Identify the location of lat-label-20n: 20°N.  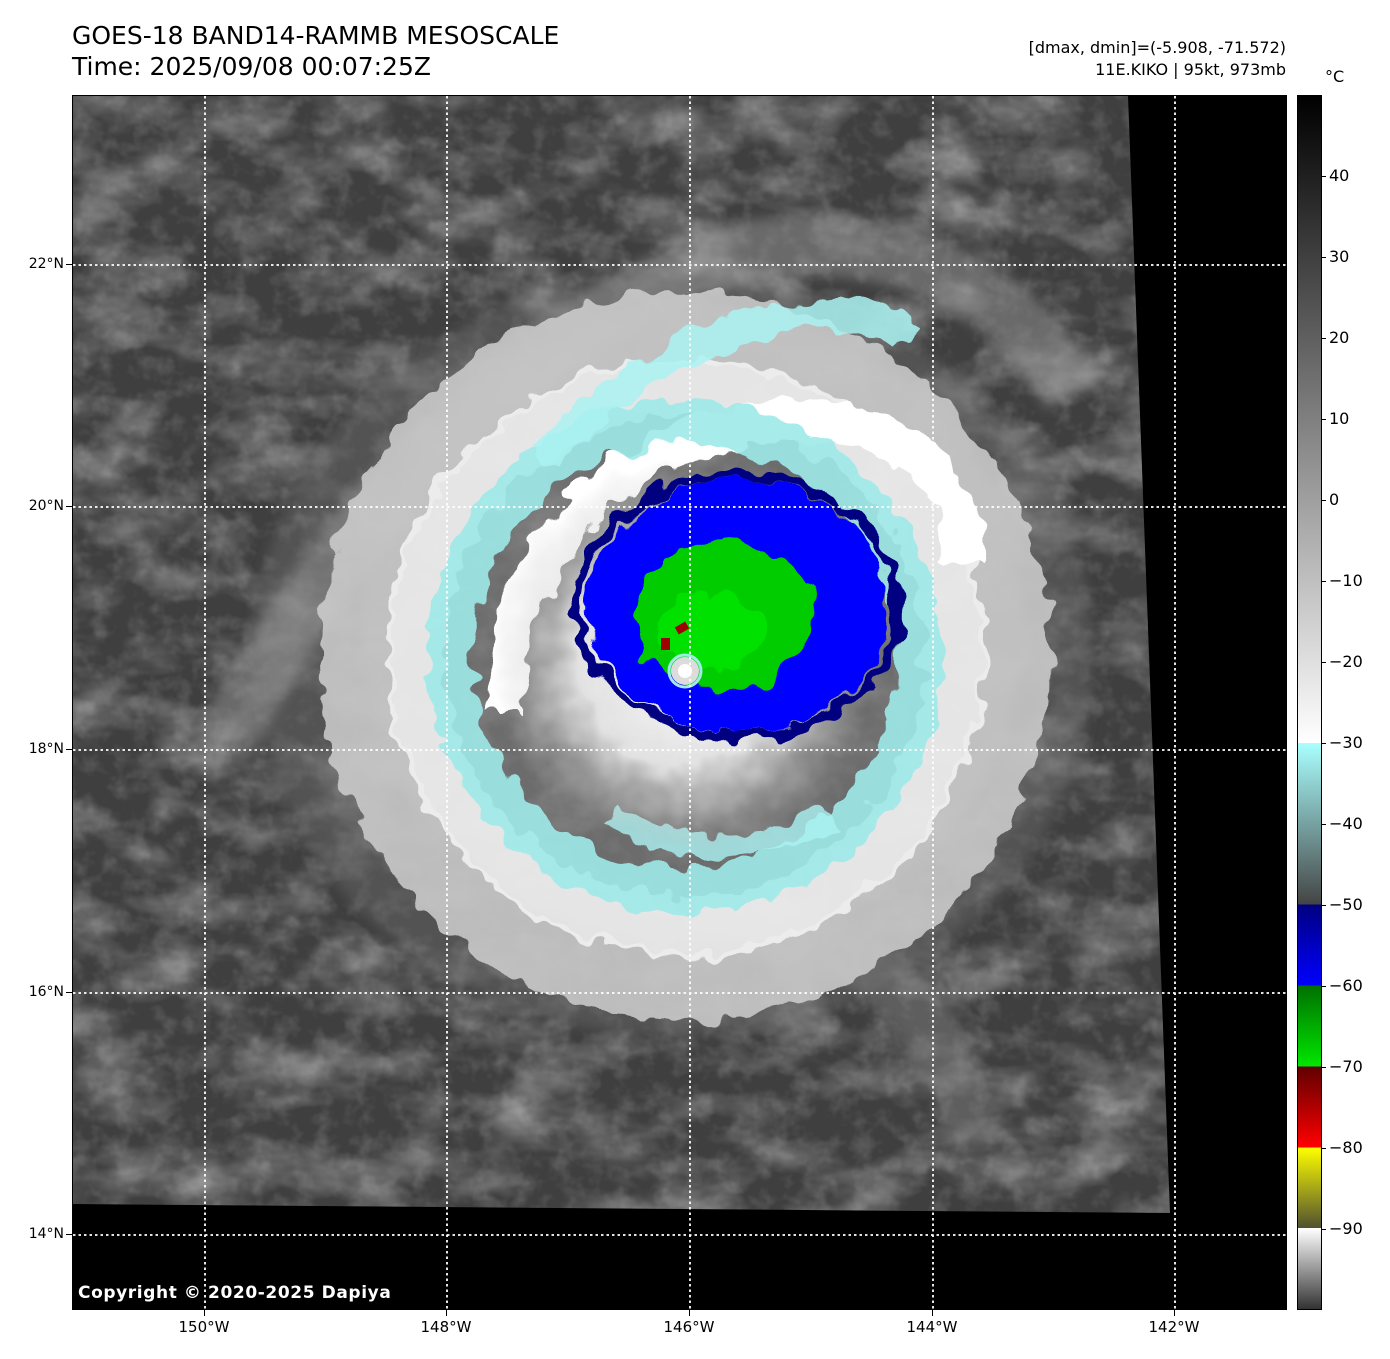
(46, 506).